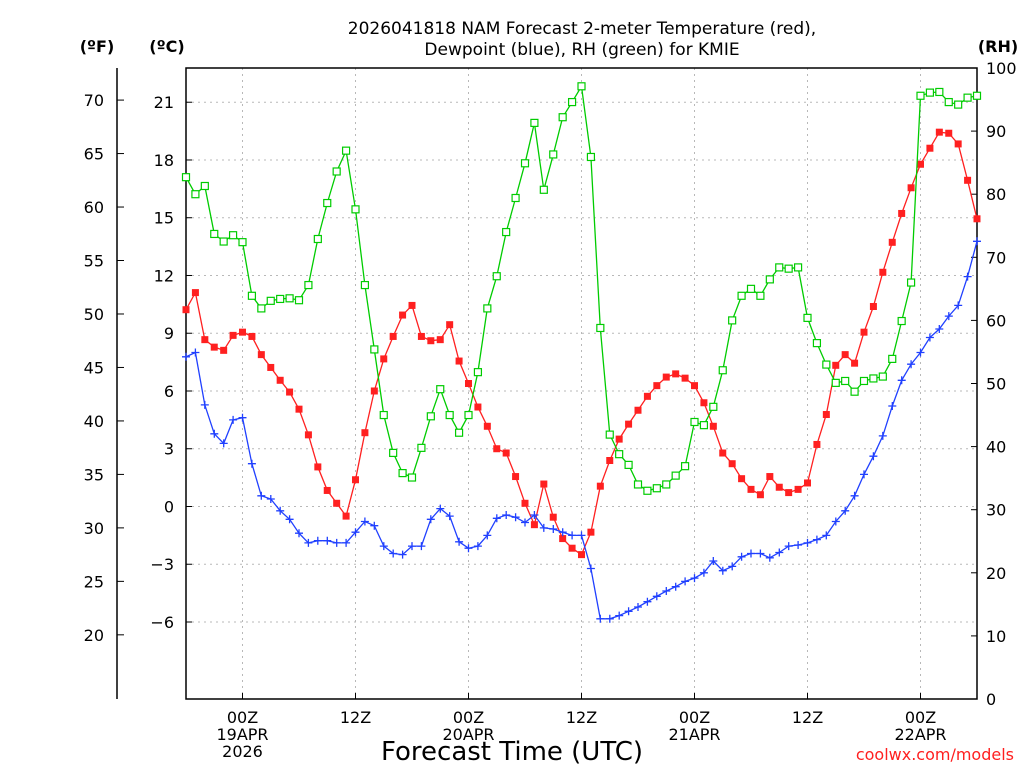 This screenshot has height=768, width=1024. What do you see at coordinates (171, 362) in the screenshot?
I see `celsius-ticks: −6 −3 0 3 6 9 12 15 18 21` at bounding box center [171, 362].